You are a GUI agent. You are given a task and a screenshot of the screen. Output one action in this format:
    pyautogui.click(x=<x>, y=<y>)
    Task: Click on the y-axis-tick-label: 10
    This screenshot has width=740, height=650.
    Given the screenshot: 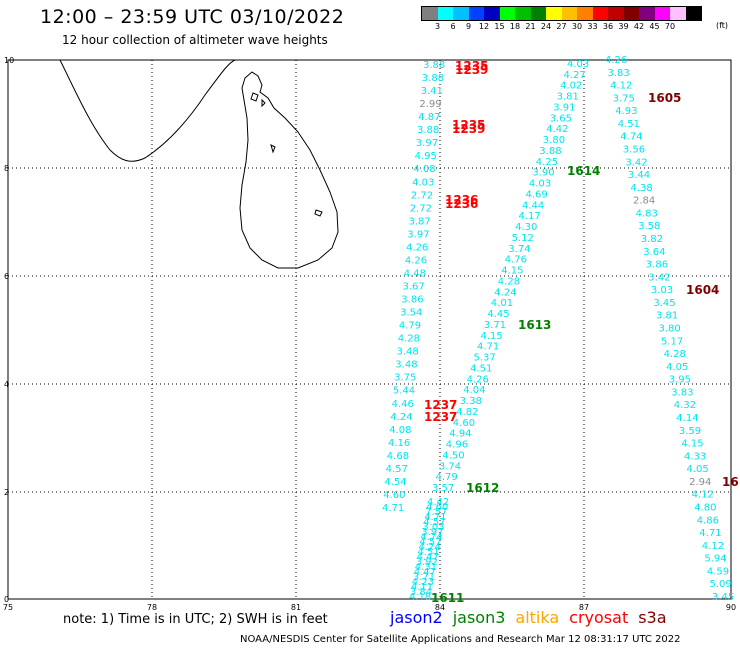 What is the action you would take?
    pyautogui.click(x=9, y=60)
    